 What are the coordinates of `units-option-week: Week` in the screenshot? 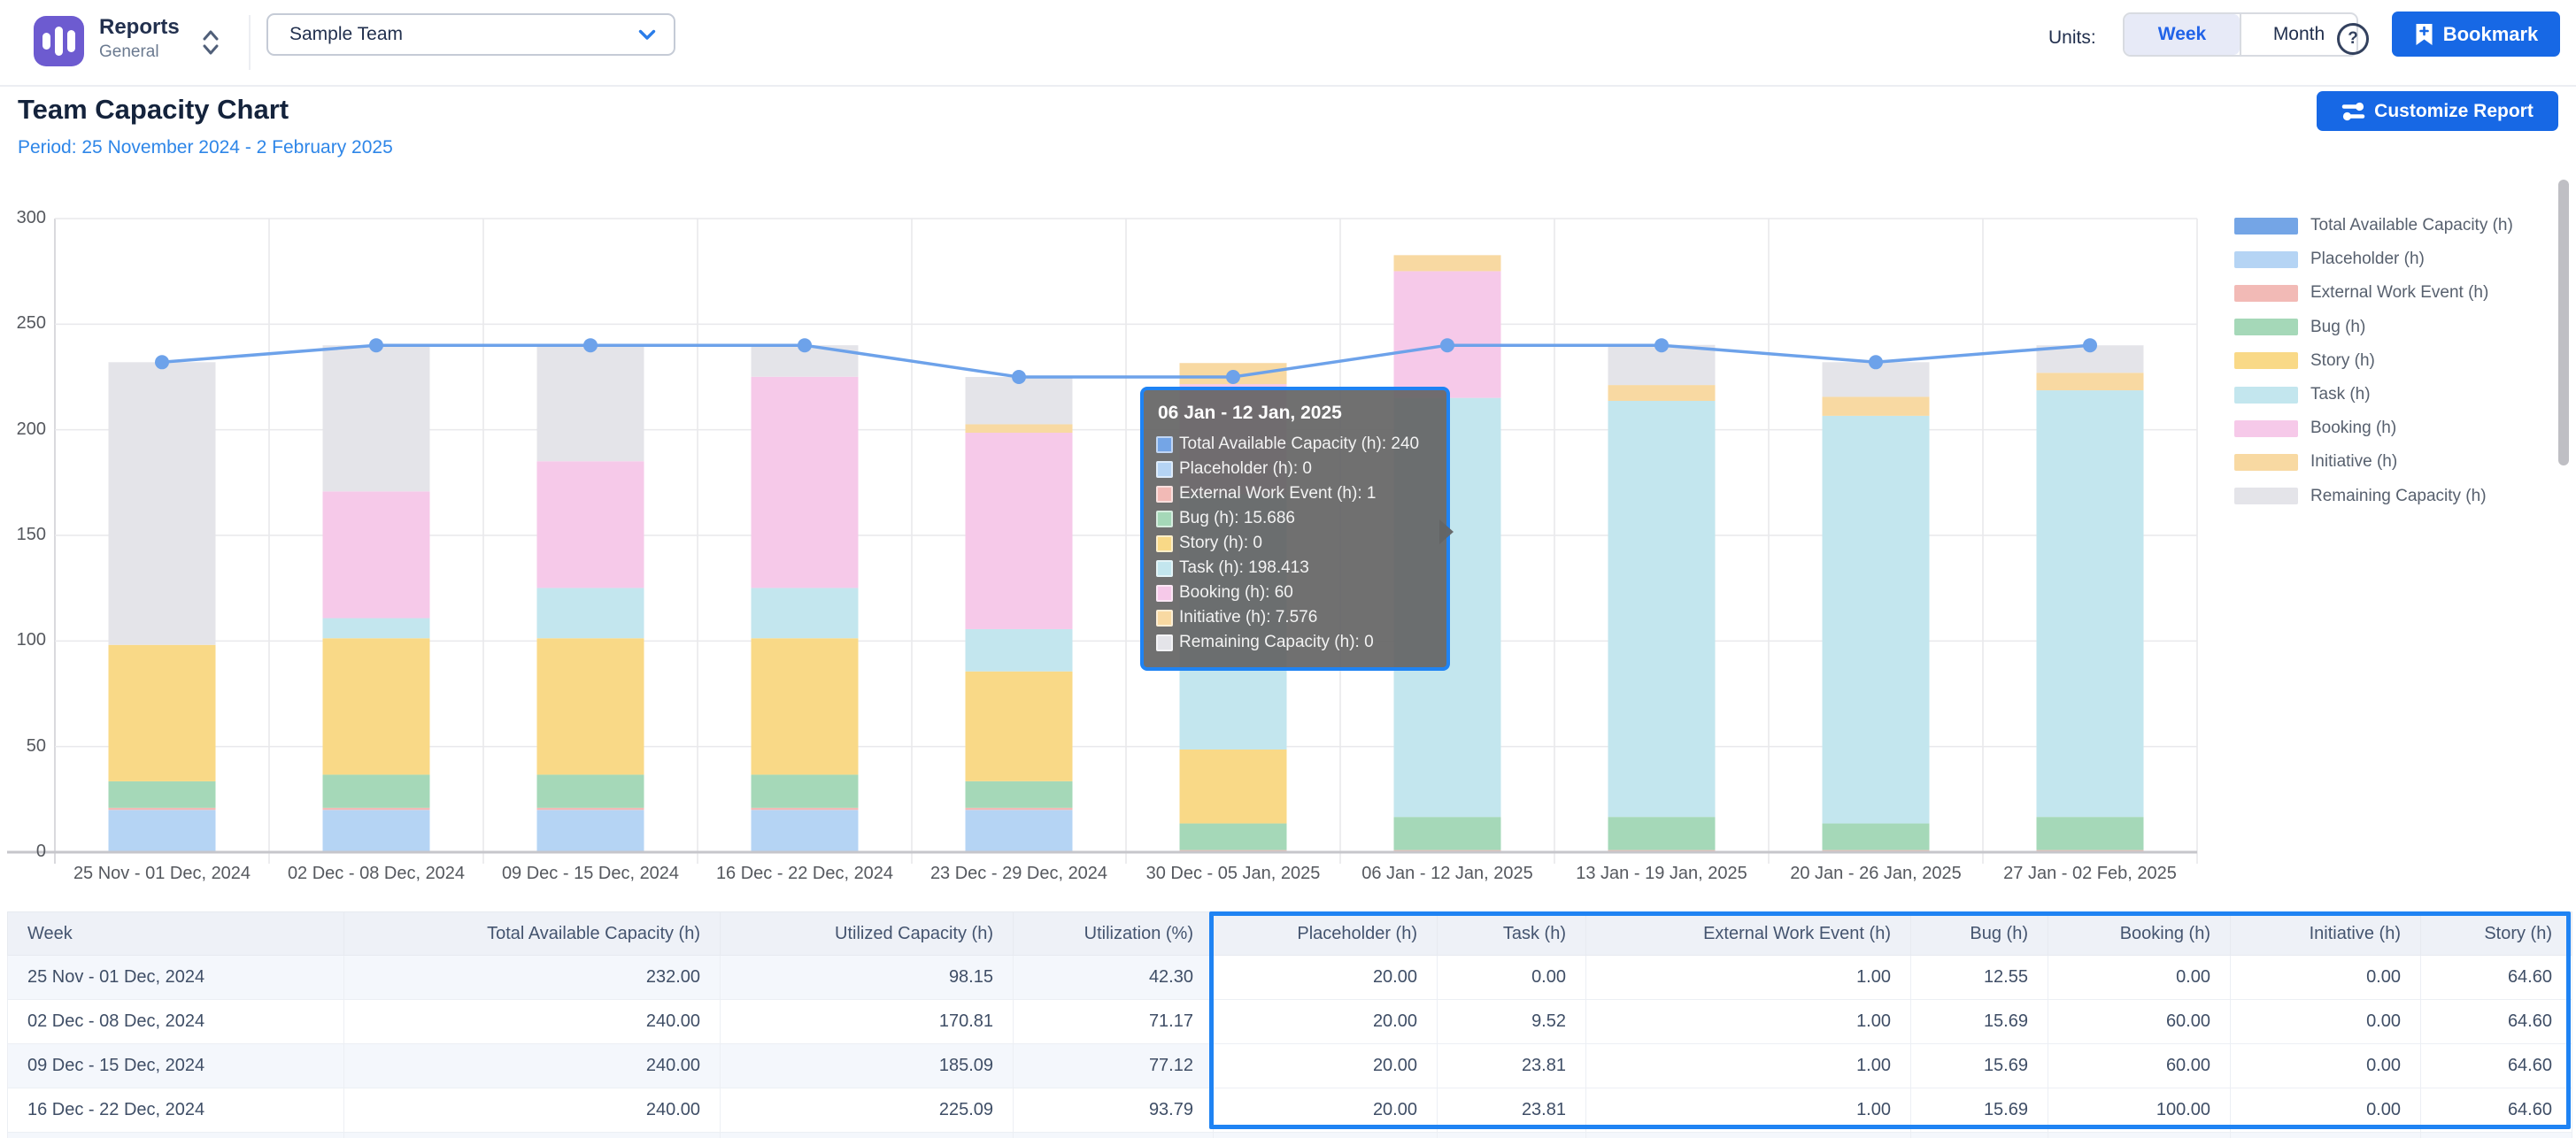 It's located at (2182, 34).